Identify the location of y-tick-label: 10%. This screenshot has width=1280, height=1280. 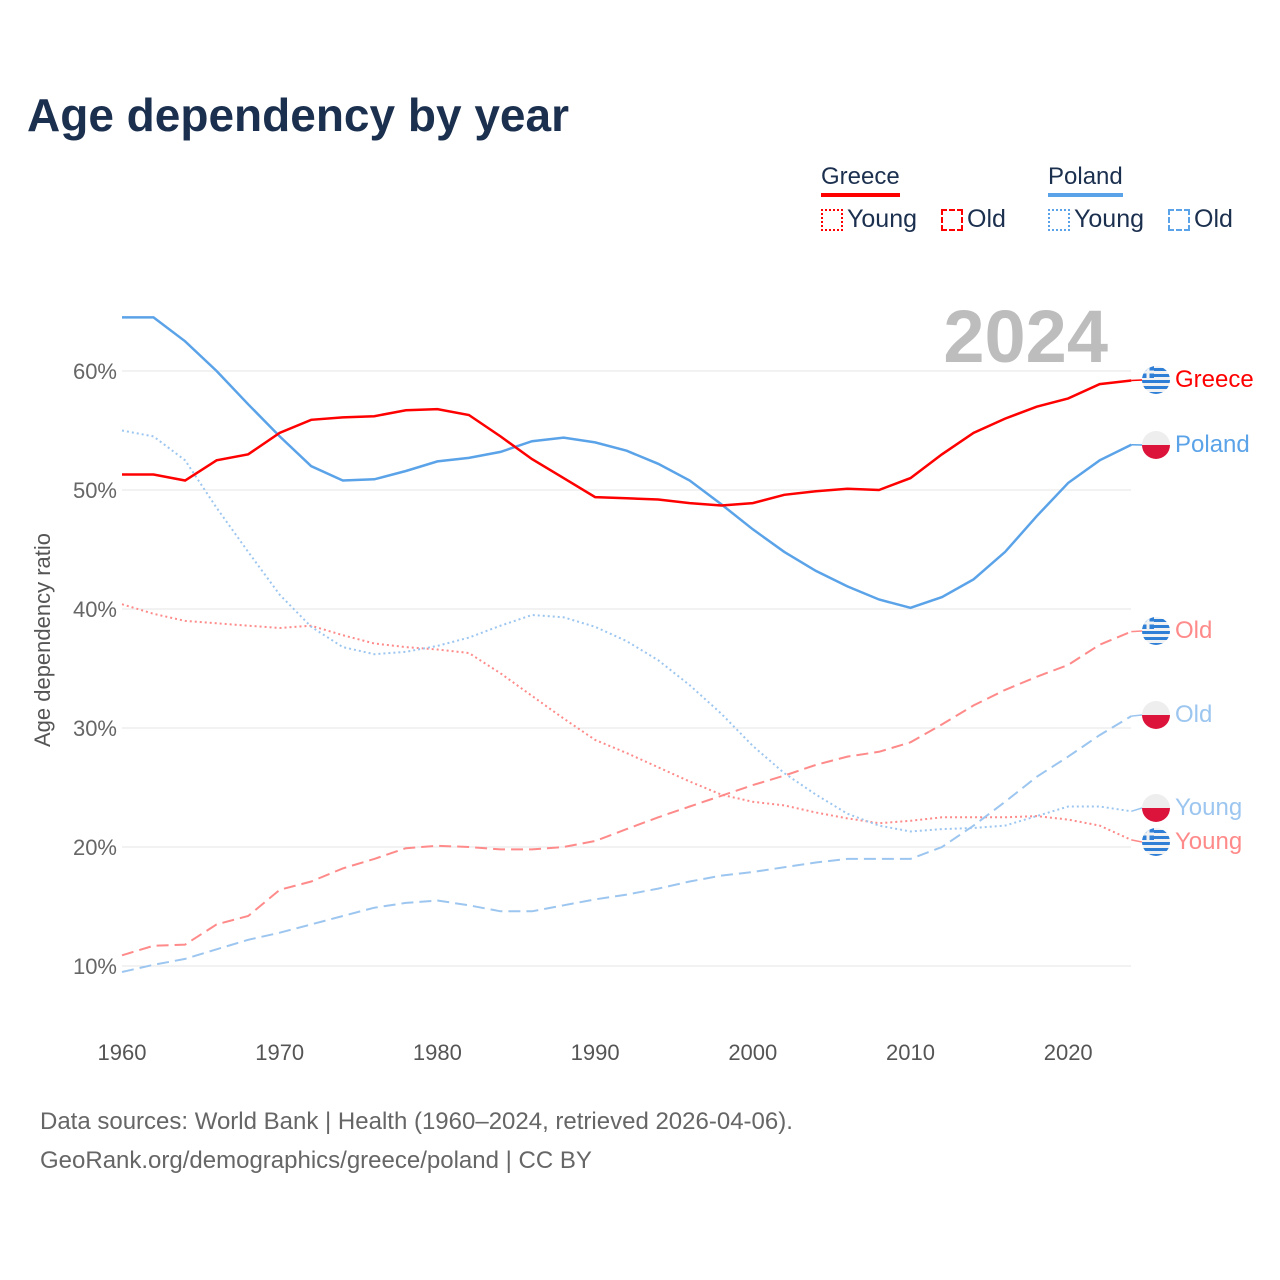
(95, 966).